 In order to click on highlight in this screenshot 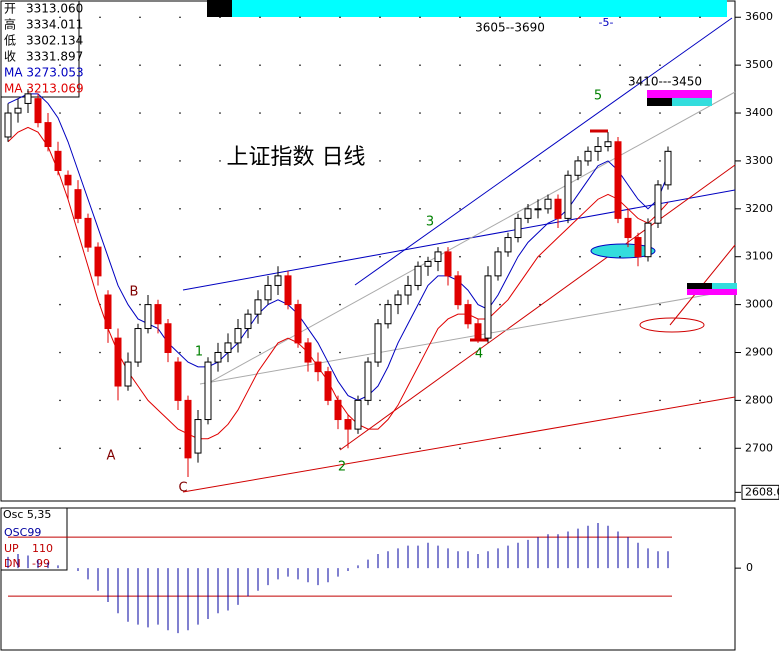, I will do `click(672, 325)`.